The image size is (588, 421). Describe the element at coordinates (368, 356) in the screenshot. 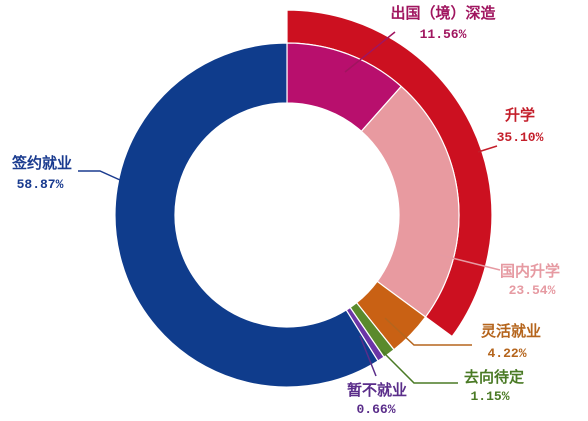

I see `leader-line-notemployed` at that location.